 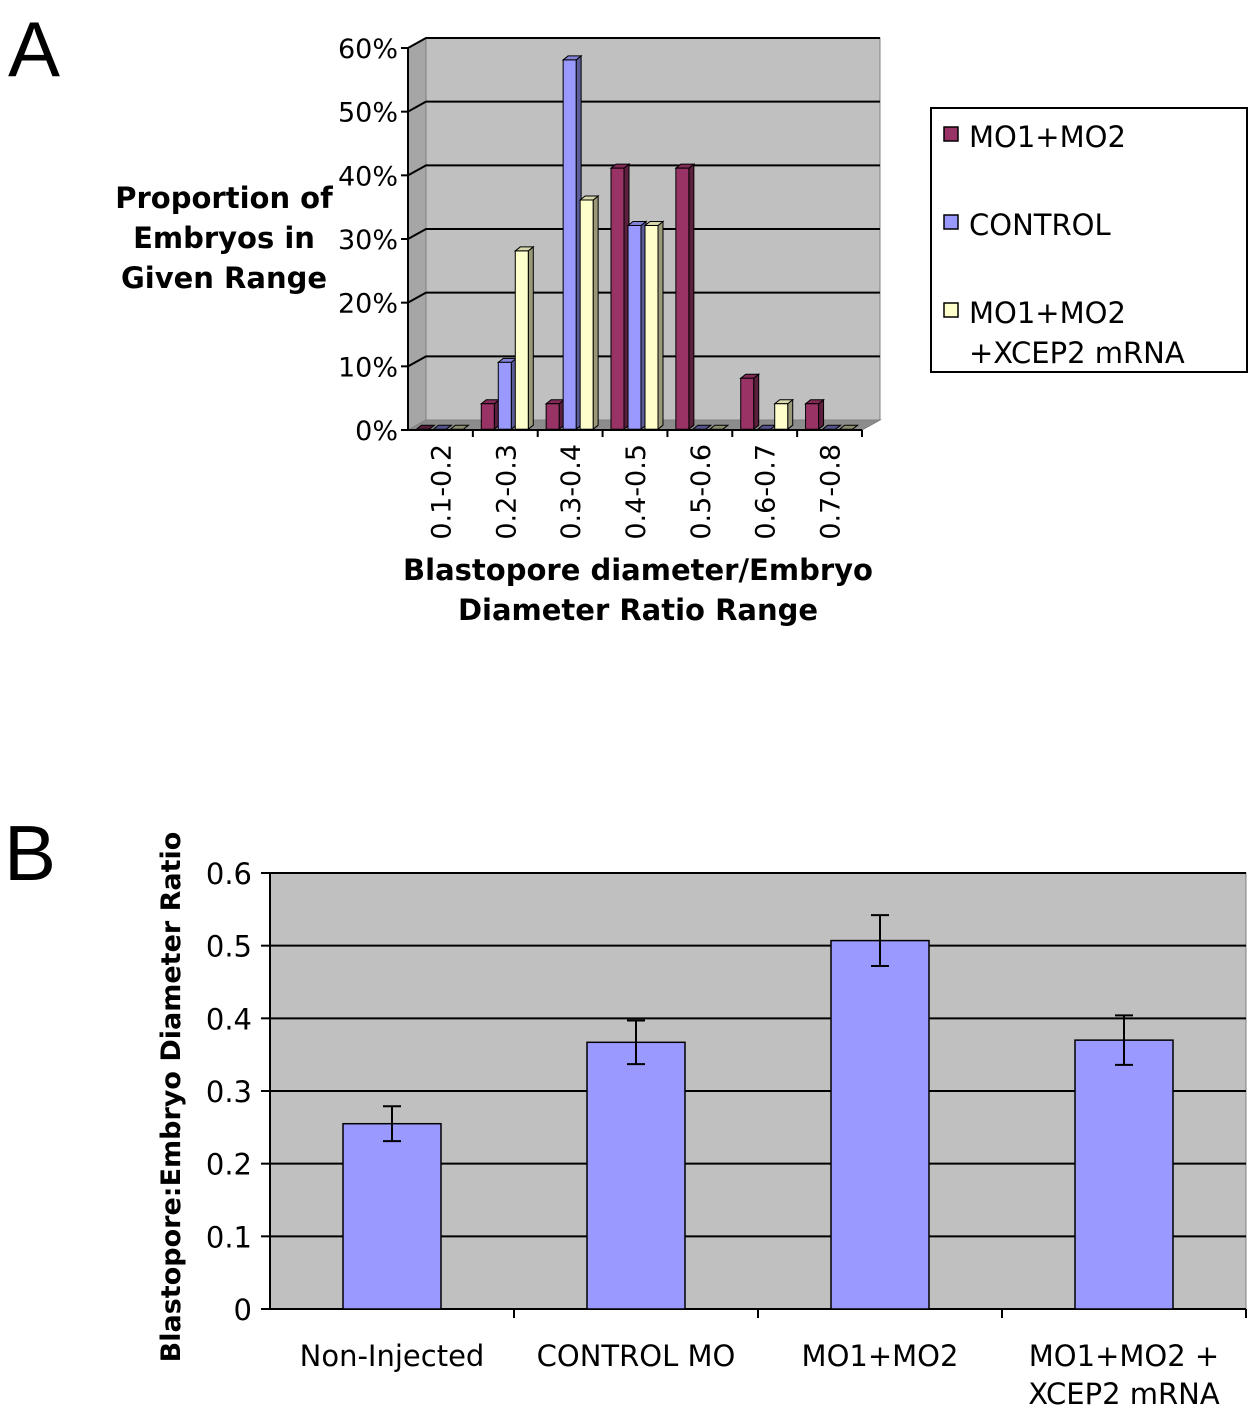 What do you see at coordinates (831, 492) in the screenshot?
I see `x-tick-label: 0.7-0.8` at bounding box center [831, 492].